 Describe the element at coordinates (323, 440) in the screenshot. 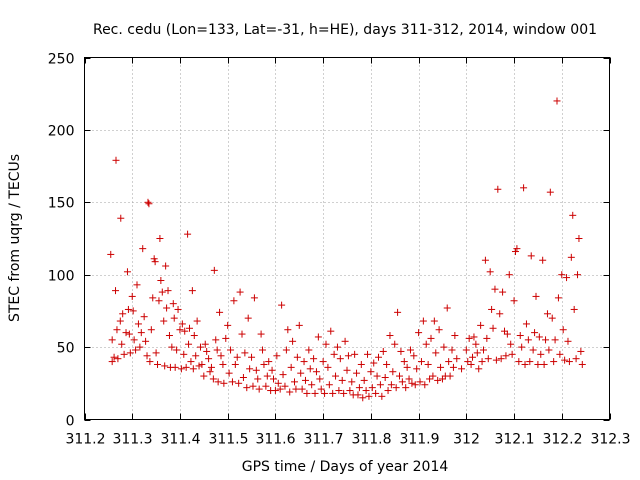

I see `x-tick-label: 311.7` at that location.